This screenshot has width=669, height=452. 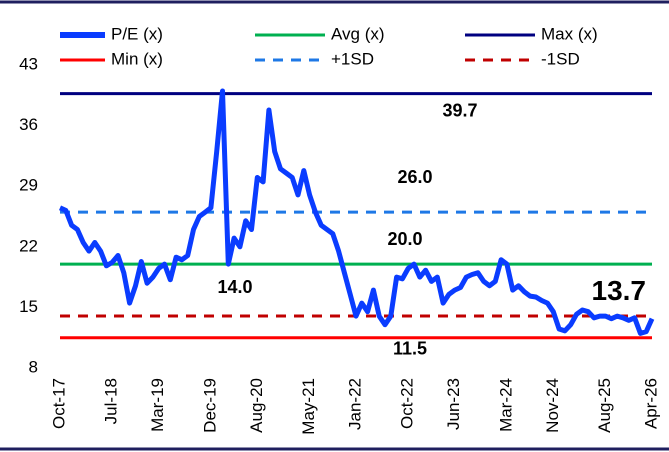 What do you see at coordinates (650, 403) in the screenshot?
I see `x-tick-label: Apr-26` at bounding box center [650, 403].